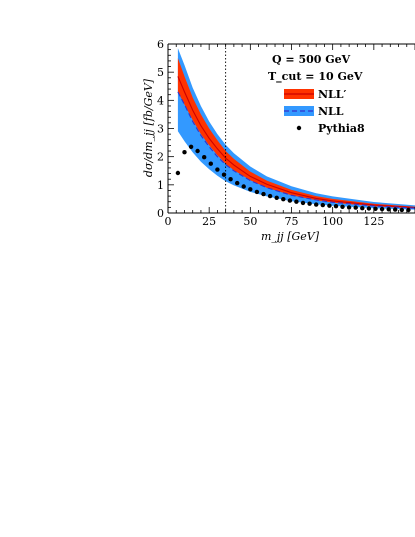  I want to click on annotation-q: Q = 500 GeV, so click(311, 59).